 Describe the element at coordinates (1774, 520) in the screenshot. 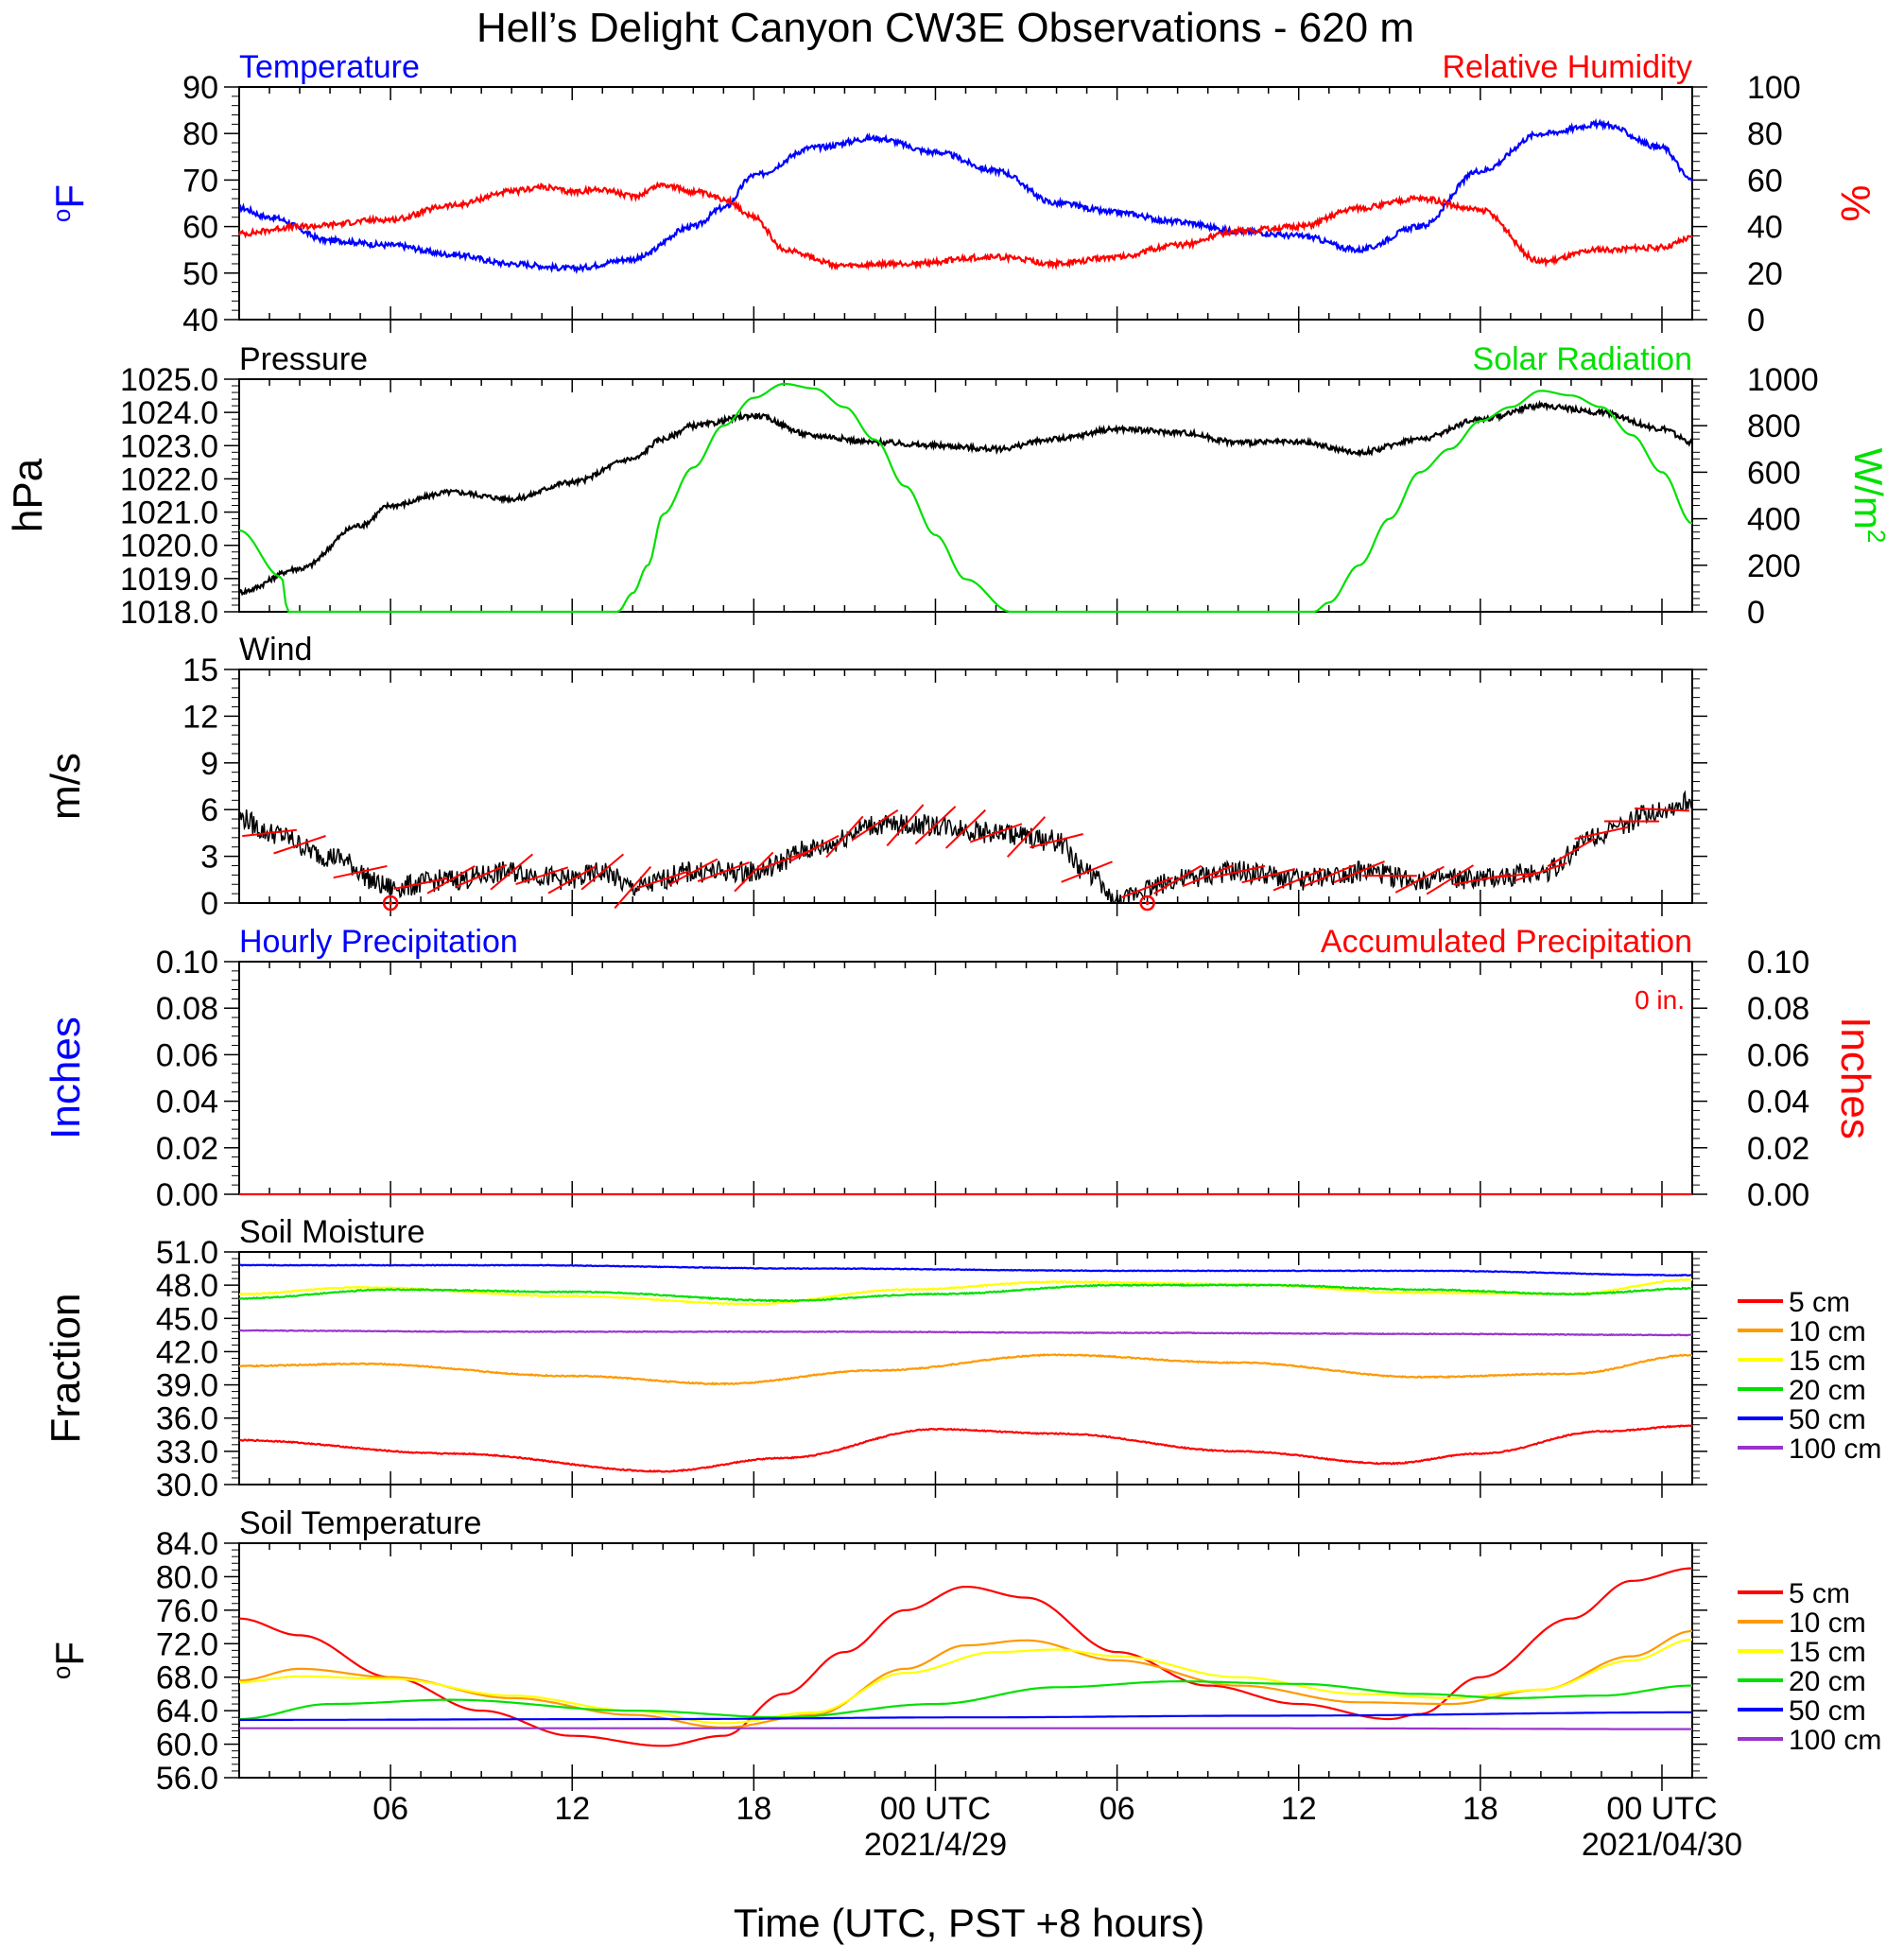

I see `y-tick-label-right: 400` at that location.